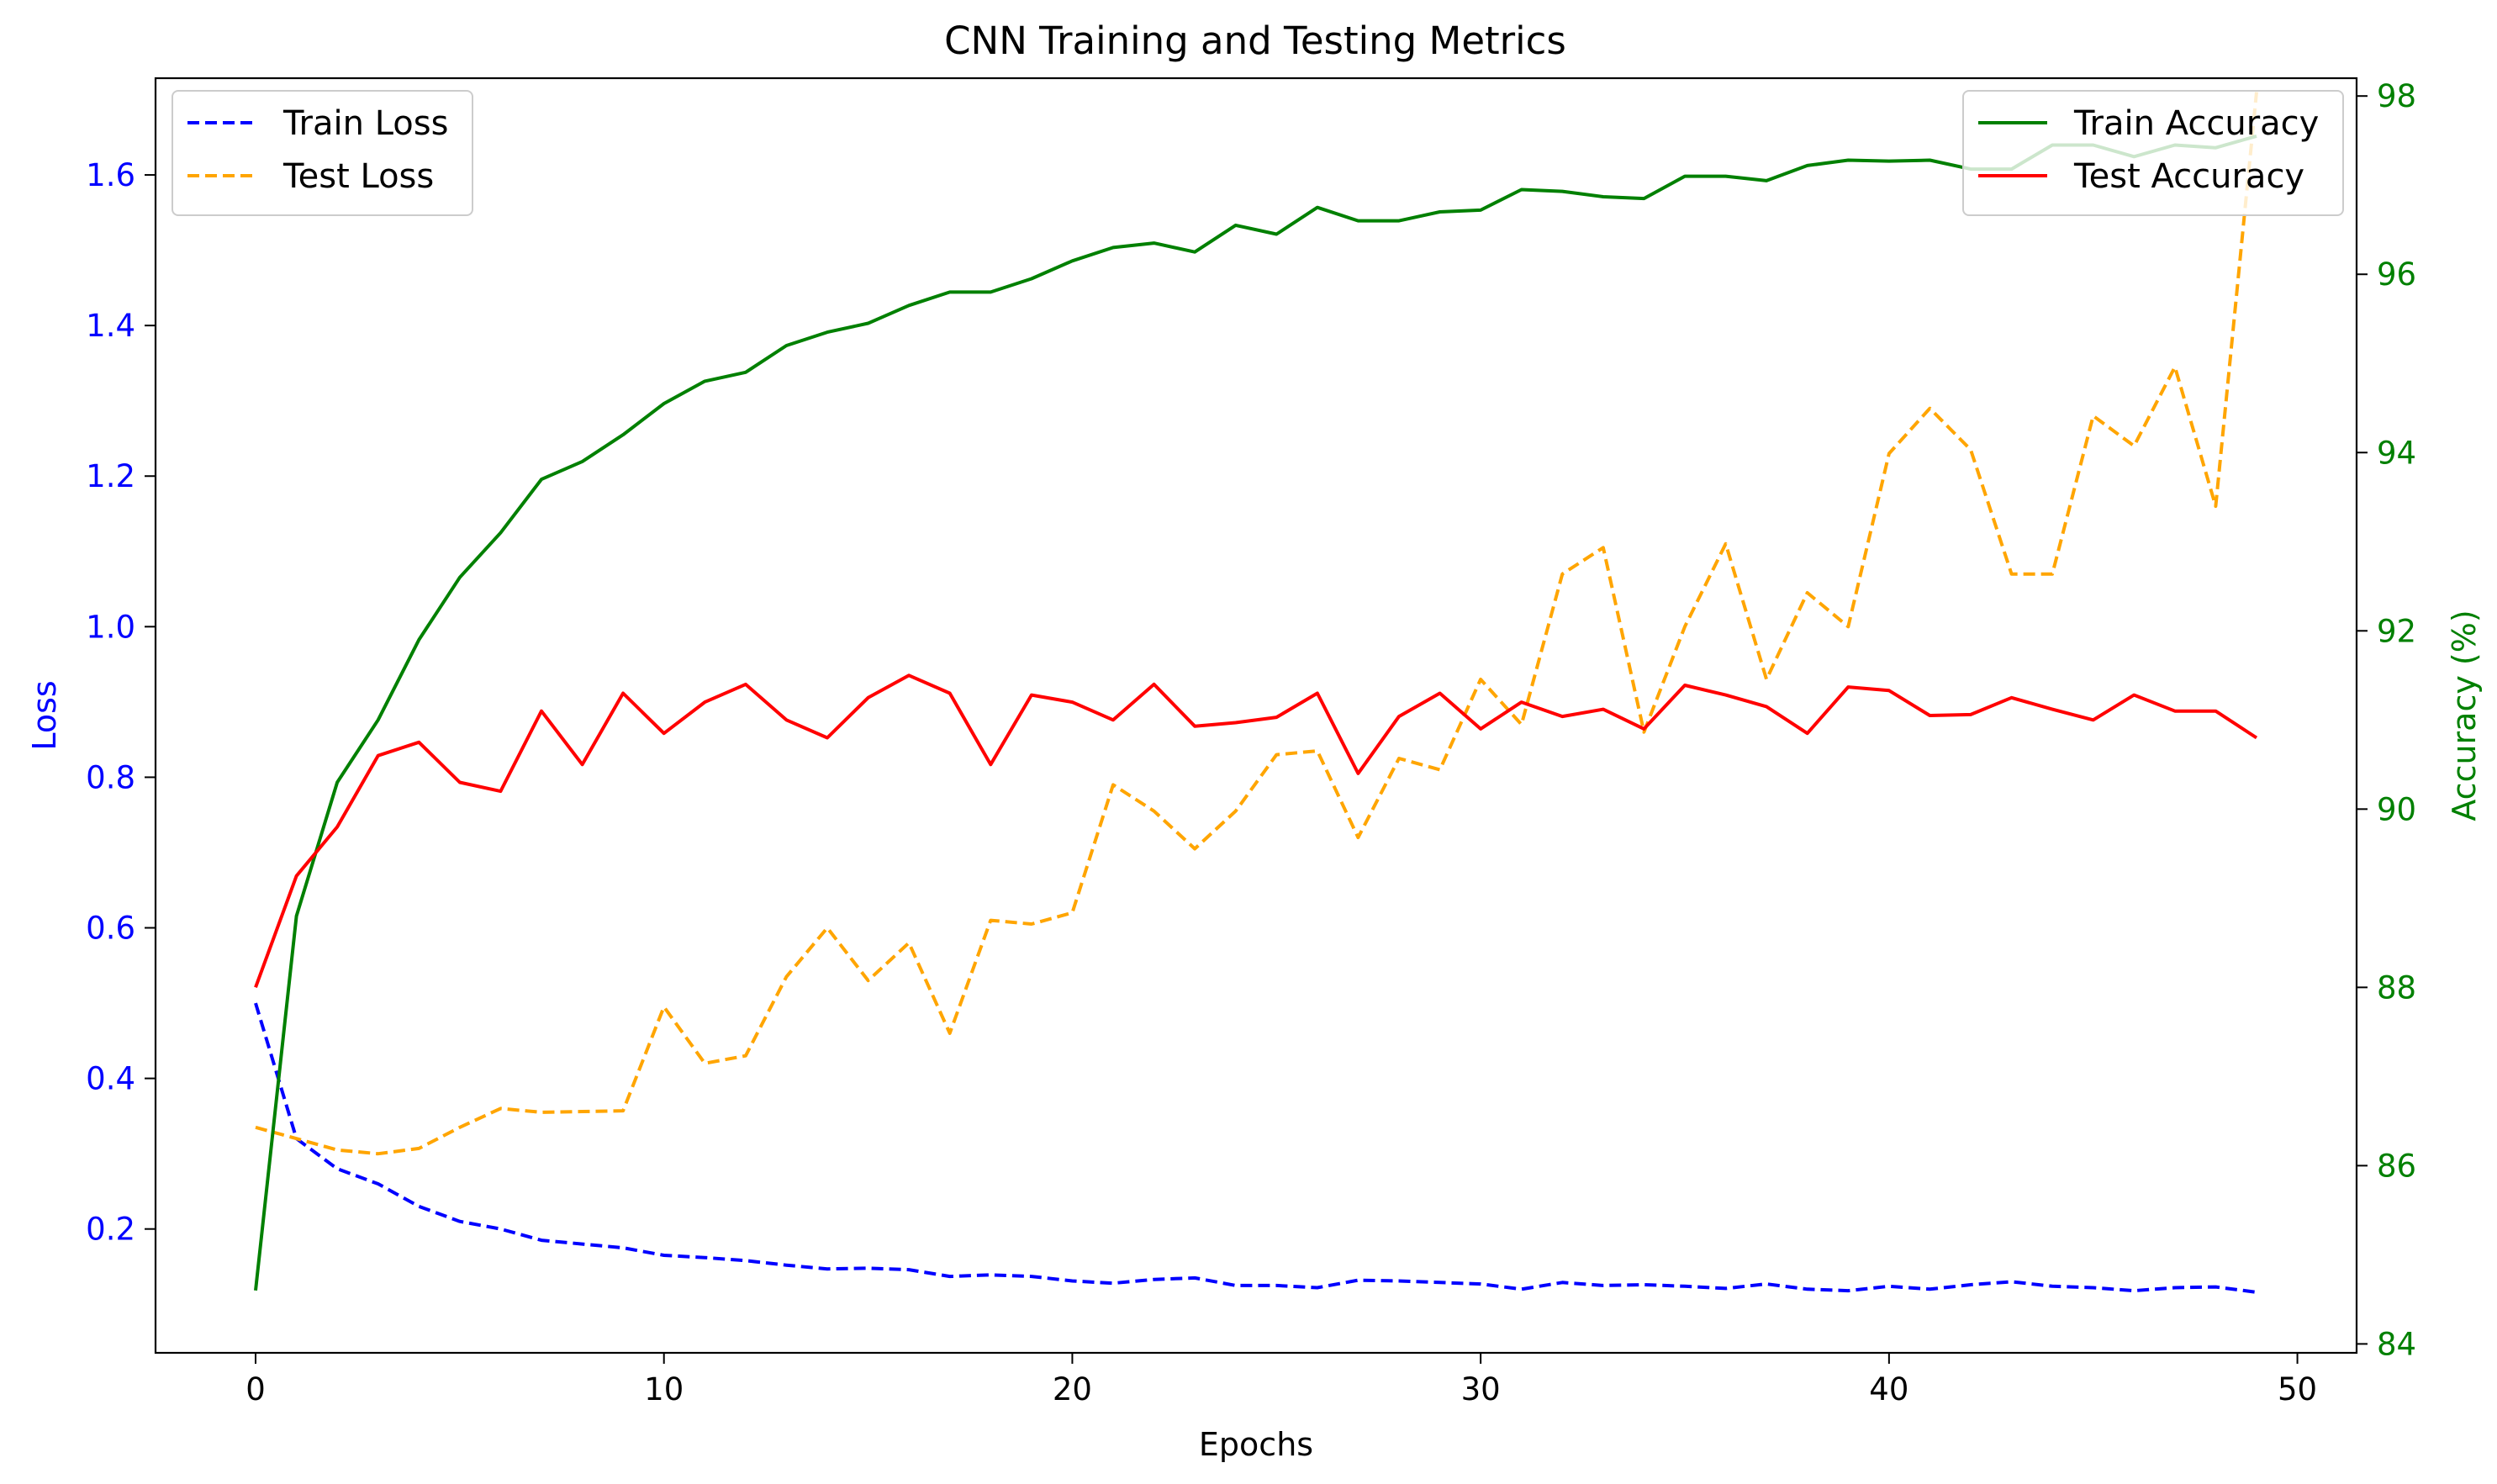 This screenshot has width=2497, height=1484. What do you see at coordinates (110, 627) in the screenshot?
I see `y-left-tick-label: 1.0` at bounding box center [110, 627].